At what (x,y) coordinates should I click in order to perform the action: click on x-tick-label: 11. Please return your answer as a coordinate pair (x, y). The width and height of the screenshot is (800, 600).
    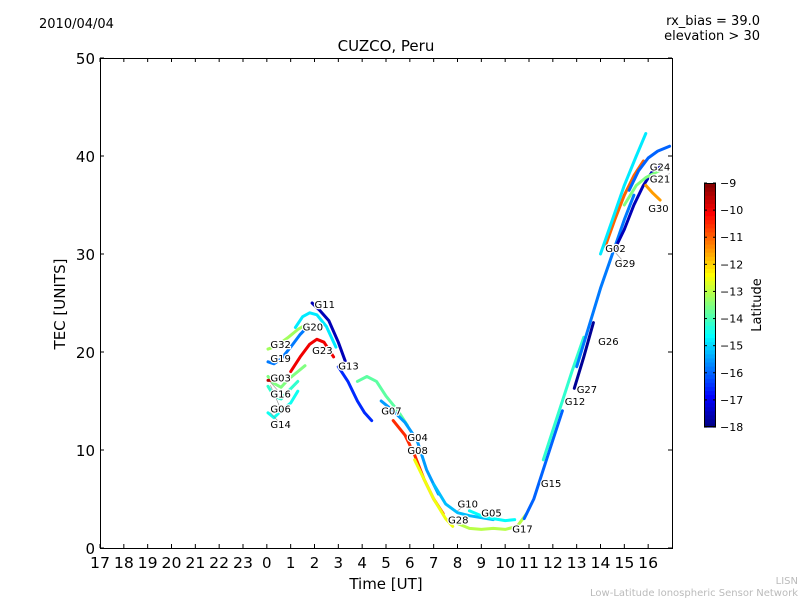
    Looking at the image, I should click on (529, 563).